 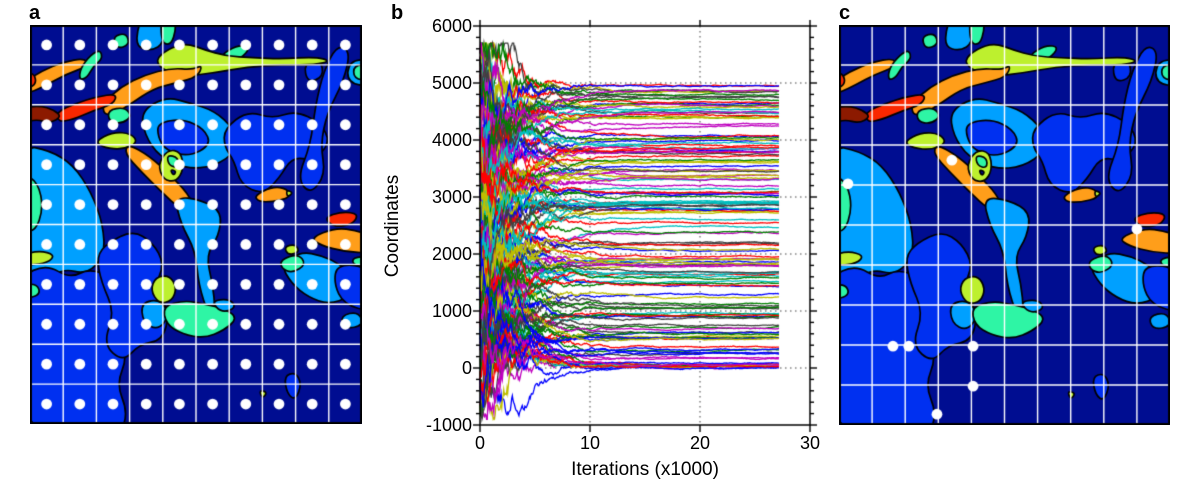 What do you see at coordinates (448, 425) in the screenshot?
I see `y-tick-label: -1000` at bounding box center [448, 425].